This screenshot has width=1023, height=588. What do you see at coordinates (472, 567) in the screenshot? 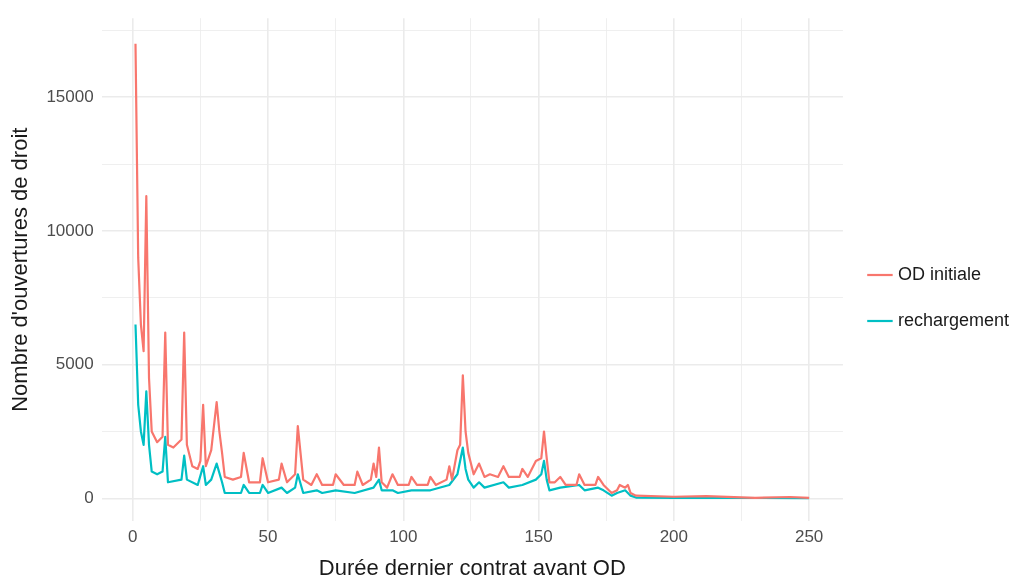
I see `x-axis-title: Durée dernier contrat avant OD` at bounding box center [472, 567].